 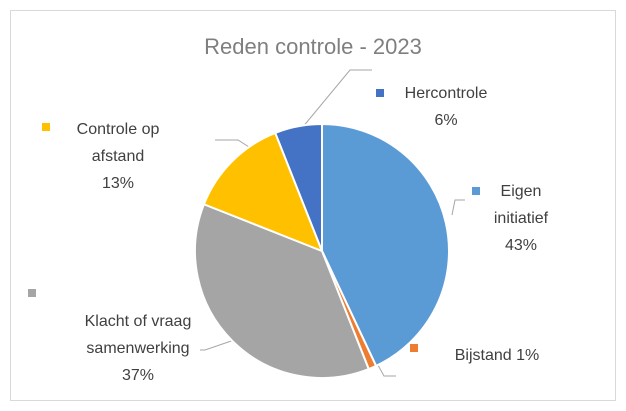 I want to click on category-name: Eigen initiatief, so click(x=521, y=205).